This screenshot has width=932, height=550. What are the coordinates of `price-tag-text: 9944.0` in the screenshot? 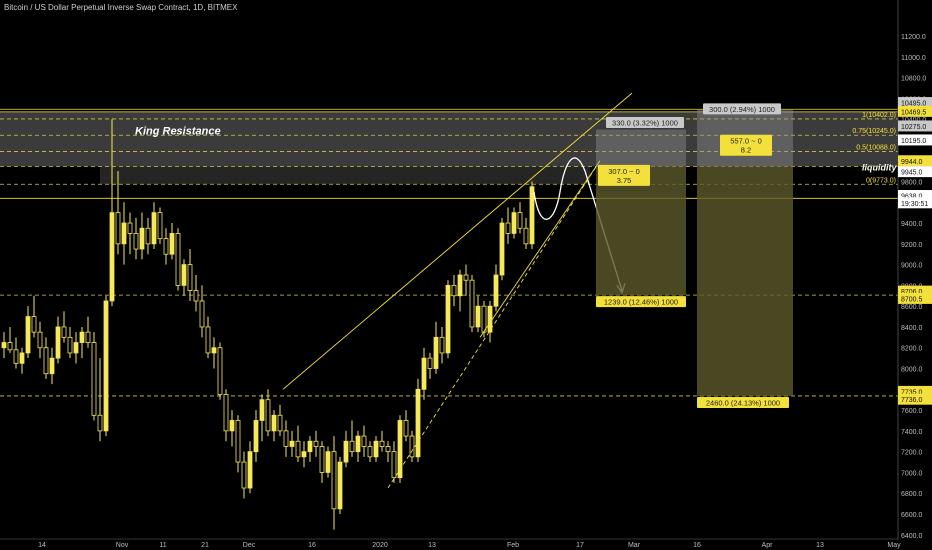 It's located at (912, 162).